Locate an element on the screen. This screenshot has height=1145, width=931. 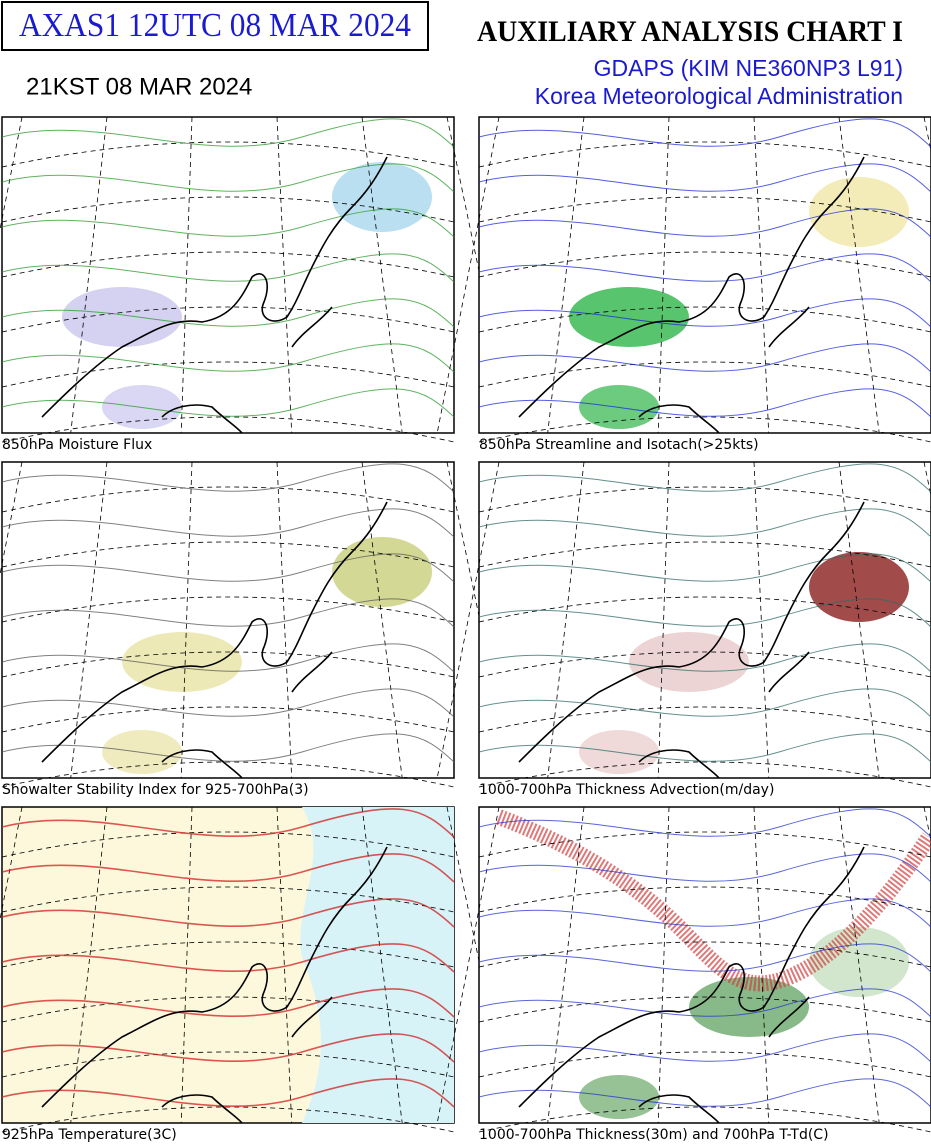
local-time: 21KST 08 MAR 2024 is located at coordinates (139, 86).